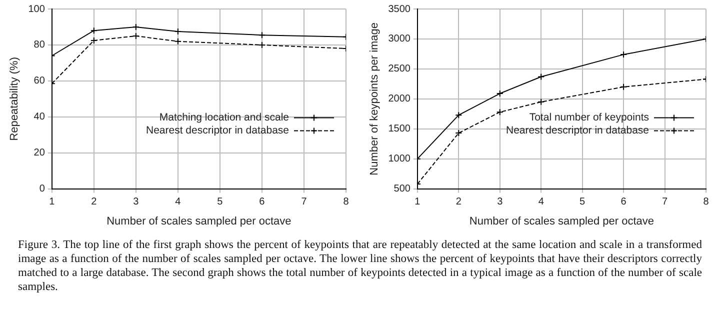 This screenshot has height=315, width=720. I want to click on y-tick-label: 3500, so click(399, 9).